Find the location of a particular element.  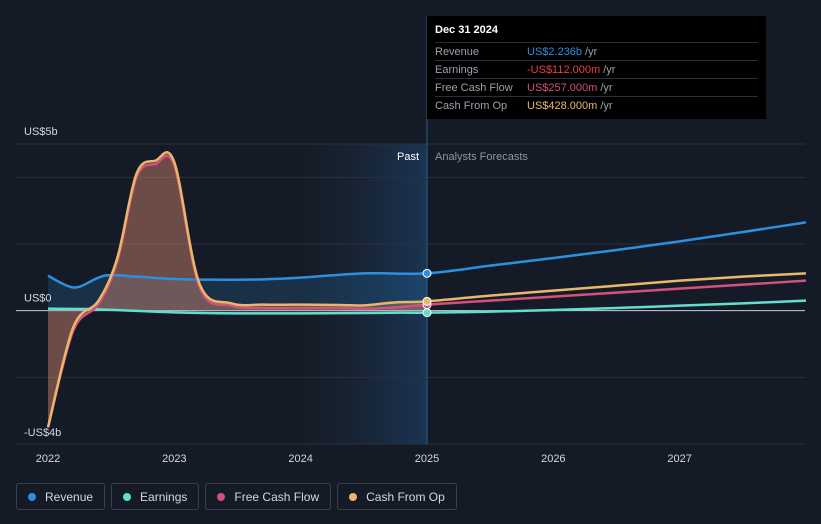

tooltip-value: US$257.000m is located at coordinates (562, 87).